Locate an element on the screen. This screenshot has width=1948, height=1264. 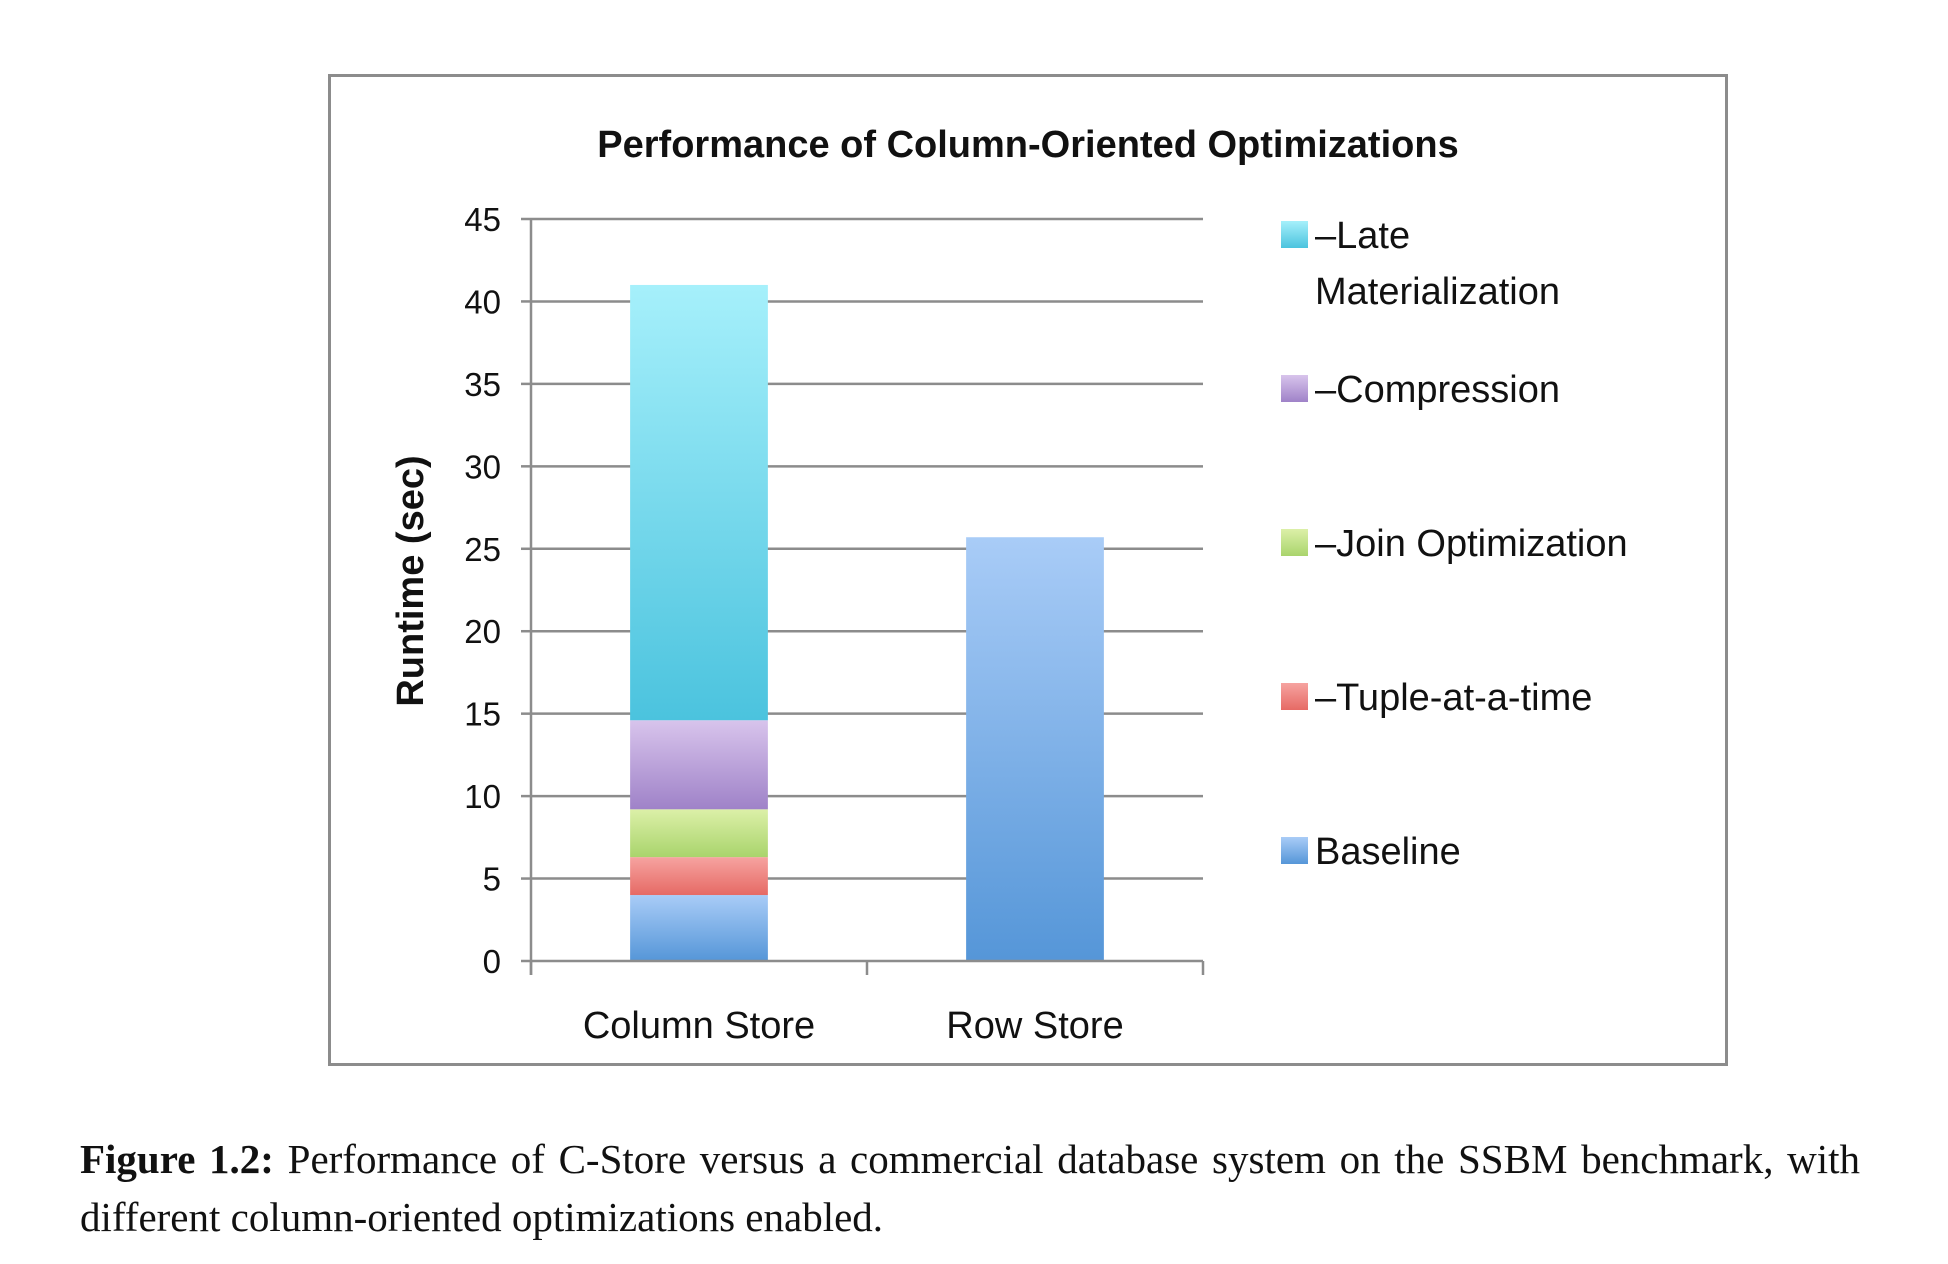
legend-swatch-baseline is located at coordinates (1294, 850).